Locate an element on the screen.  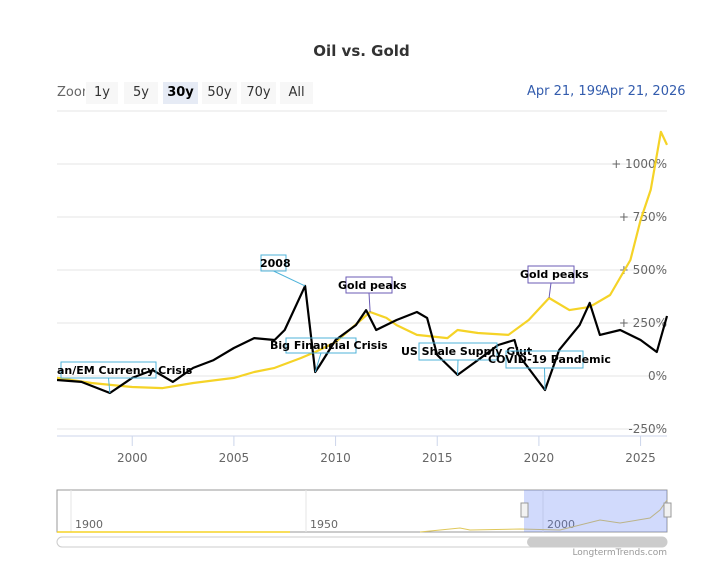
range-button-70y: 70y is located at coordinates (258, 93).